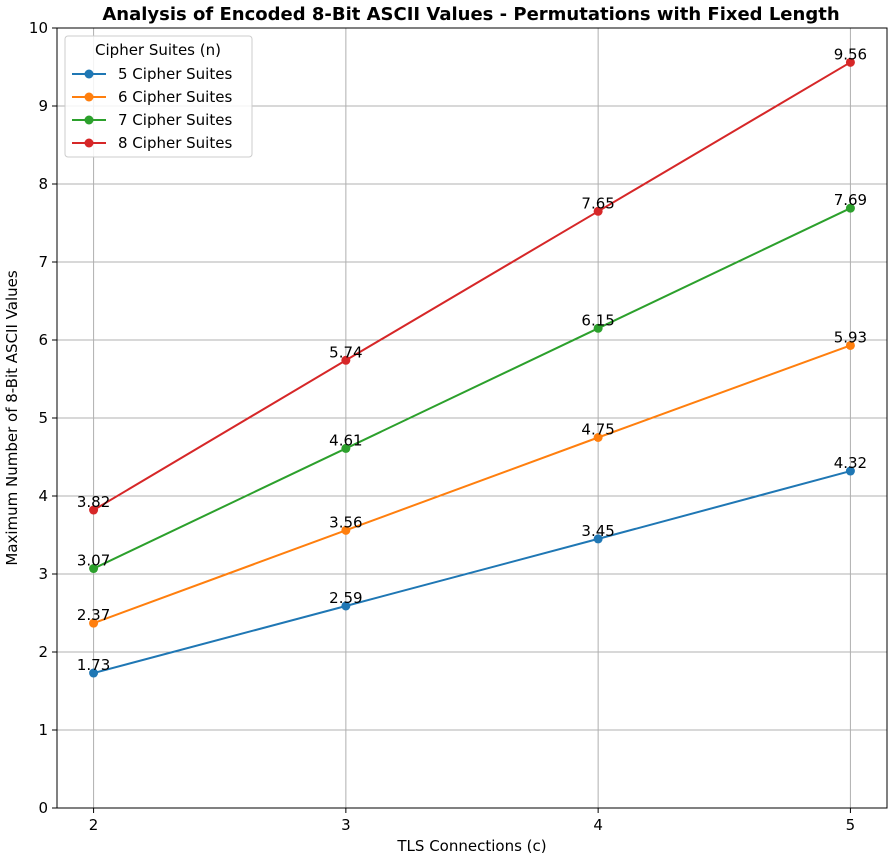 This screenshot has width=891, height=858. I want to click on legend-box, so click(158, 96).